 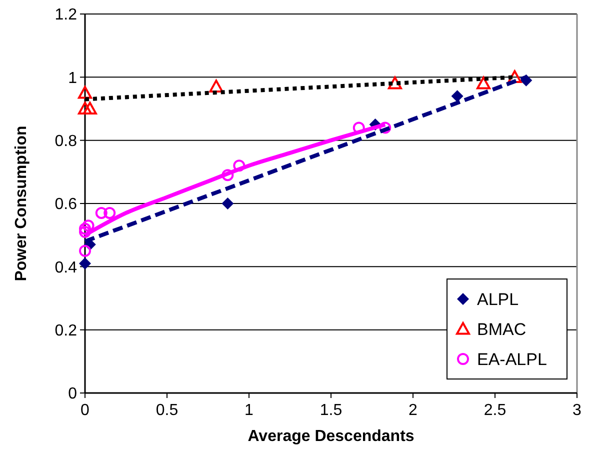 I want to click on x-tick-label: 0, so click(x=85, y=410).